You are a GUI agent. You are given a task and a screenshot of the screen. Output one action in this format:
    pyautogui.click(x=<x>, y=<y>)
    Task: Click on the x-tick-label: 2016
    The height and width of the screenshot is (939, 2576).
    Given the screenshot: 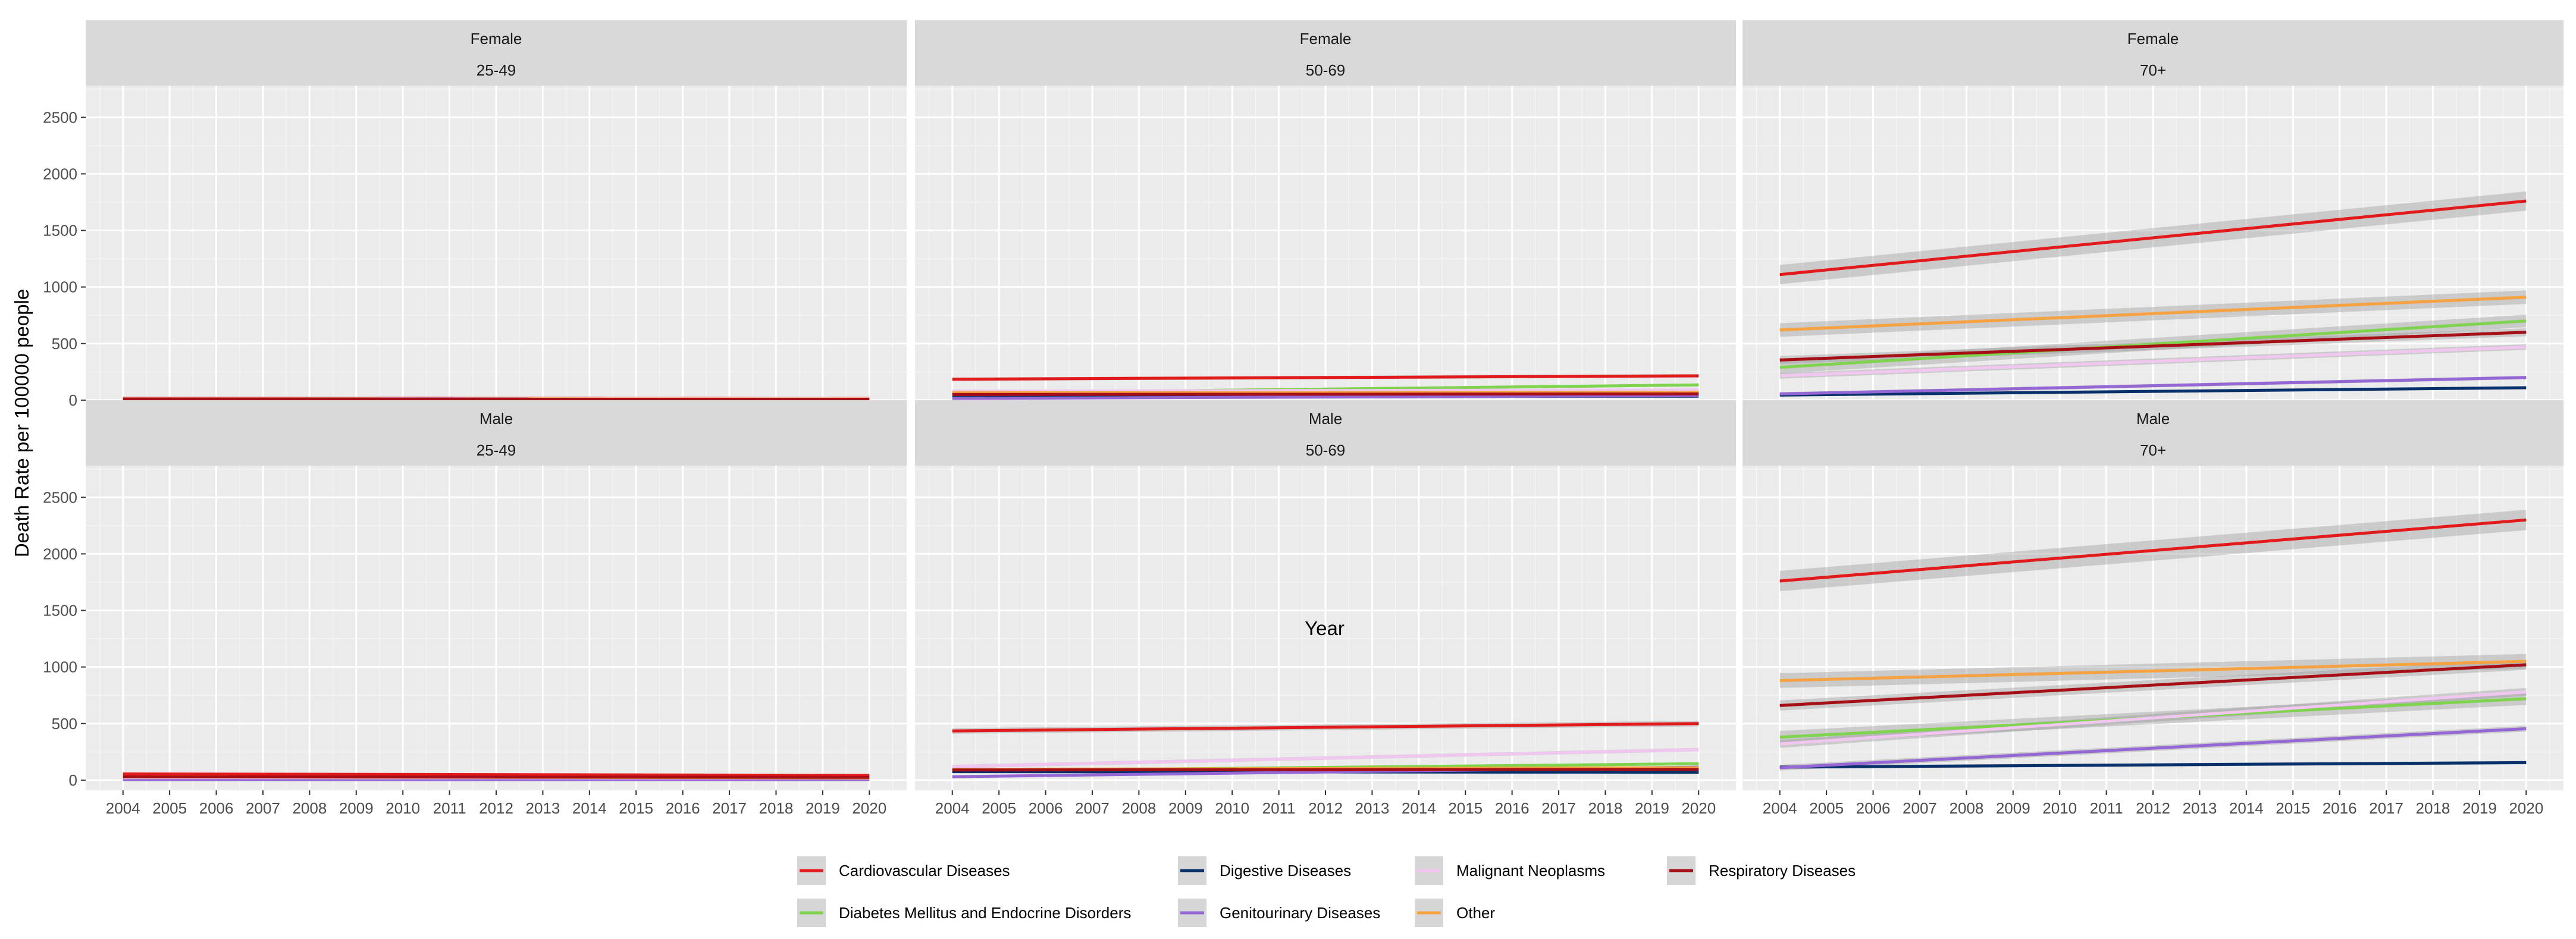 What is the action you would take?
    pyautogui.click(x=683, y=808)
    